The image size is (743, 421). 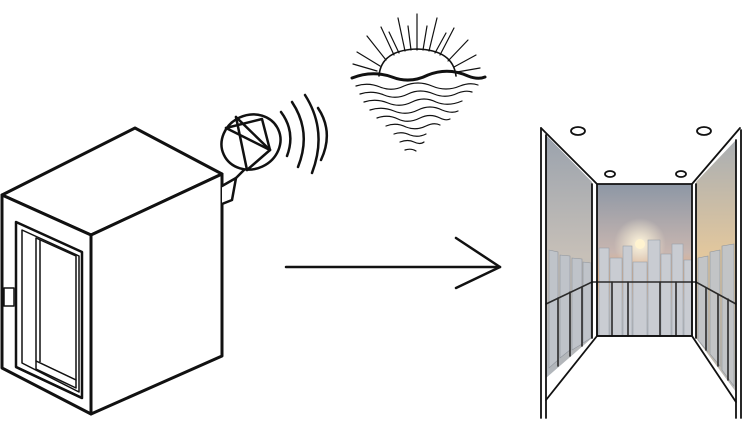 What do you see at coordinates (418, 82) in the screenshot?
I see `sunrise-icon` at bounding box center [418, 82].